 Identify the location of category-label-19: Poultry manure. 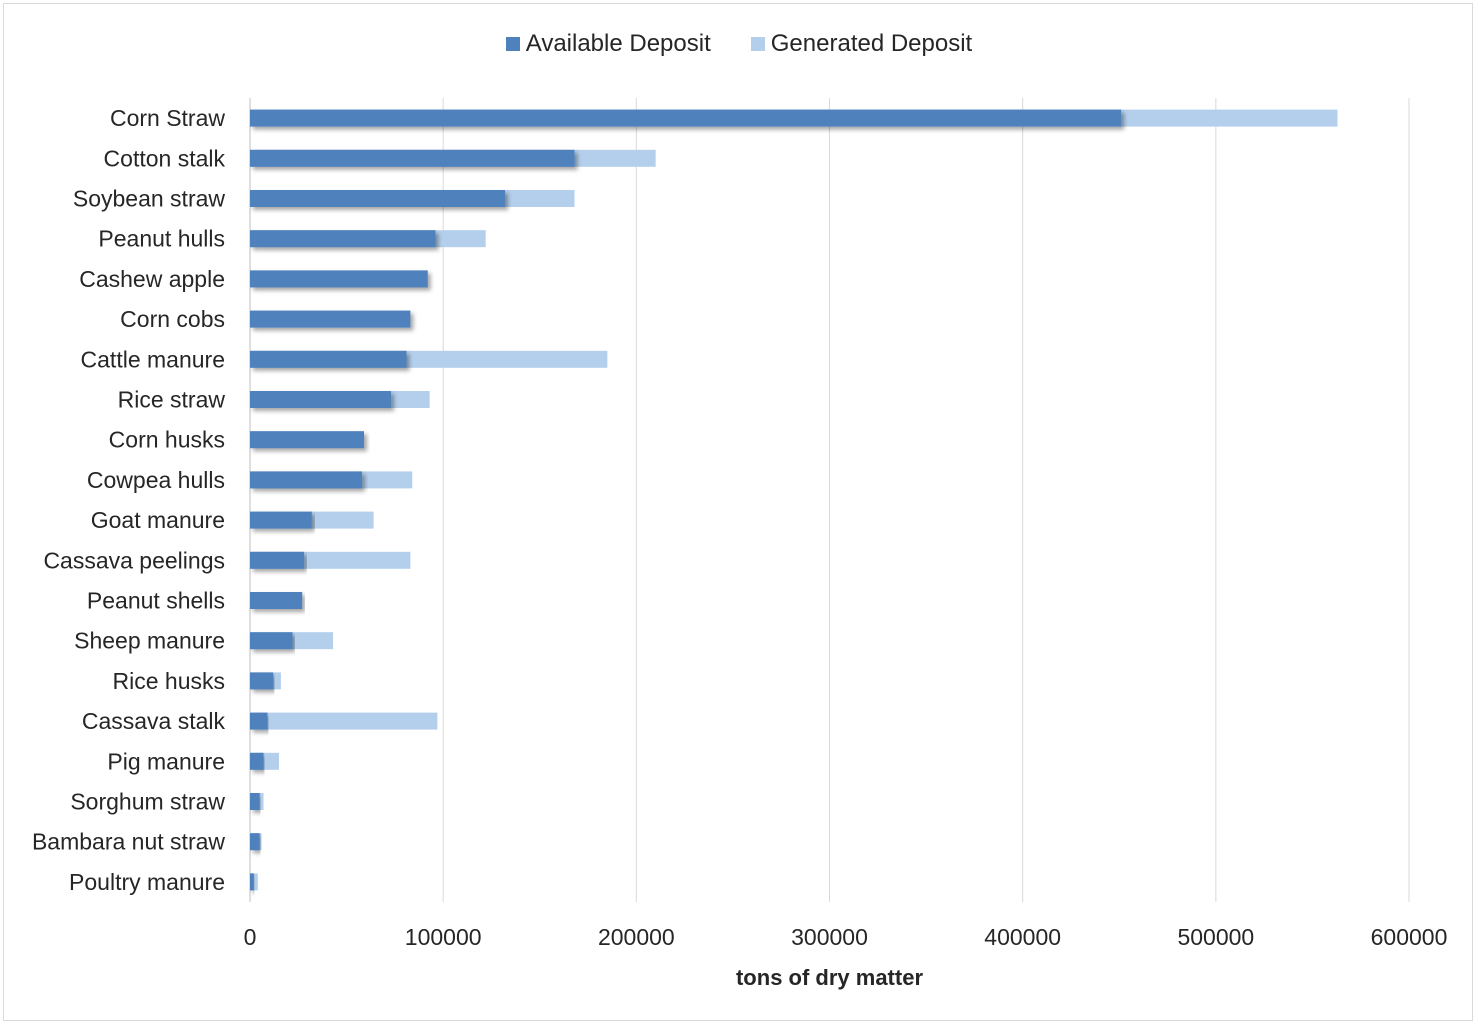
(147, 882).